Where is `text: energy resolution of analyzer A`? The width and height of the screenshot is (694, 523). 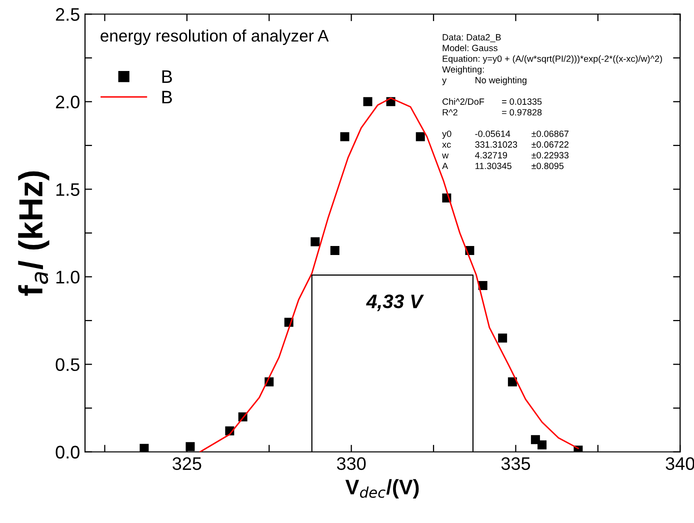 text: energy resolution of analyzer A is located at coordinates (214, 37).